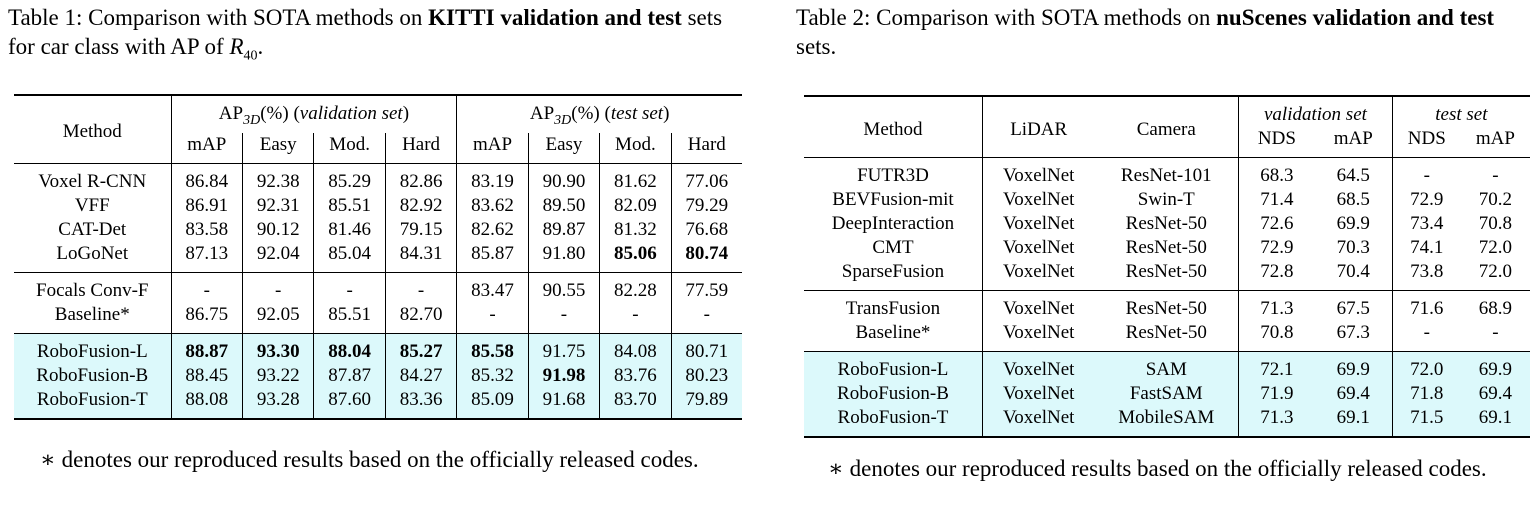 This screenshot has height=517, width=1539. What do you see at coordinates (706, 287) in the screenshot?
I see `value-cell: 77.59` at bounding box center [706, 287].